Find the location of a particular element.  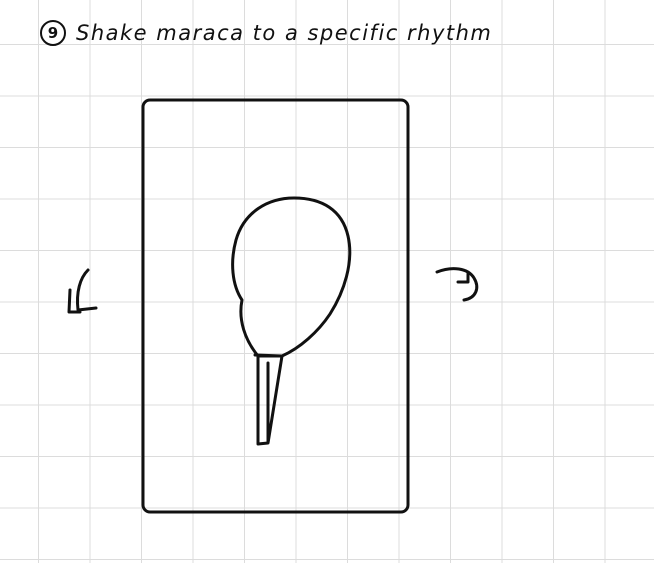

step-title: 9 Shake maraca to a specific rhythm is located at coordinates (266, 33).